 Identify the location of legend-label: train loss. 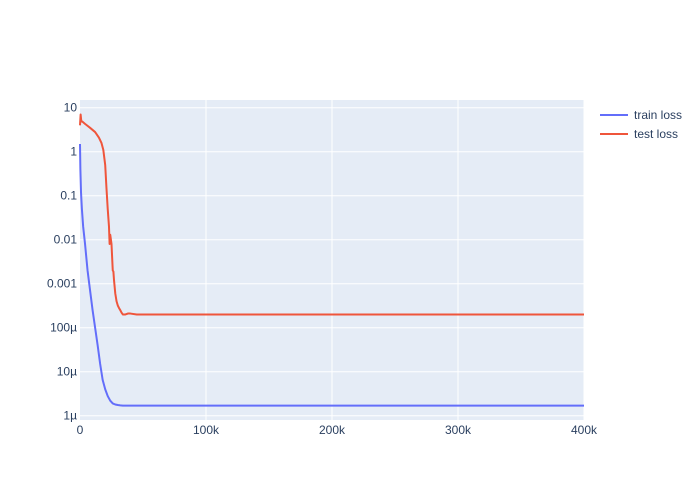
(658, 115).